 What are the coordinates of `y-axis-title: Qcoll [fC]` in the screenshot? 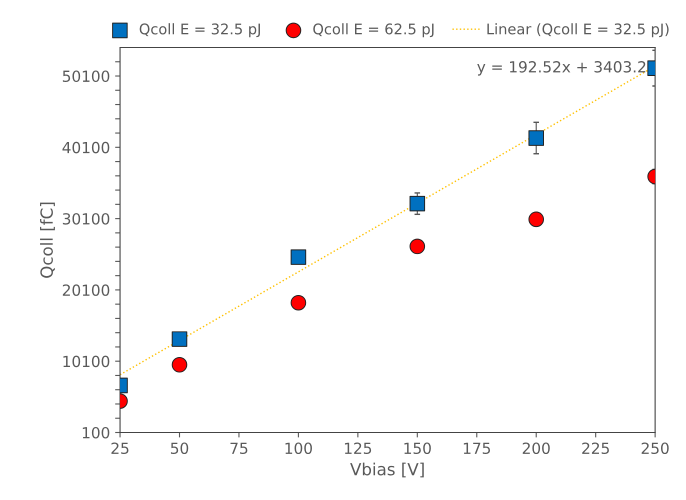 It's located at (47, 240).